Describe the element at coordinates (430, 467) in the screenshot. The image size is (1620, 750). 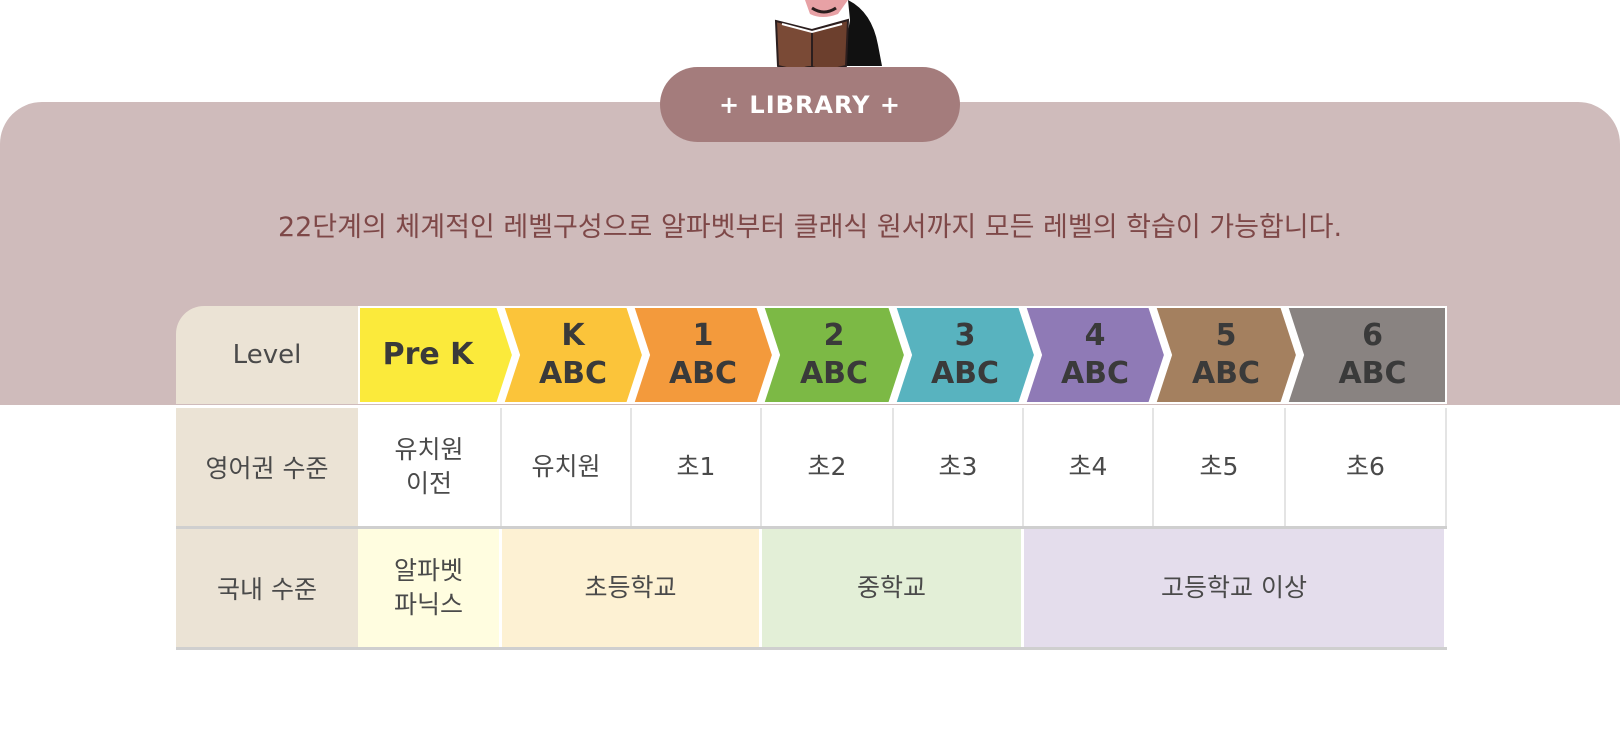
I see `english-level-cell: 유치원 이전` at that location.